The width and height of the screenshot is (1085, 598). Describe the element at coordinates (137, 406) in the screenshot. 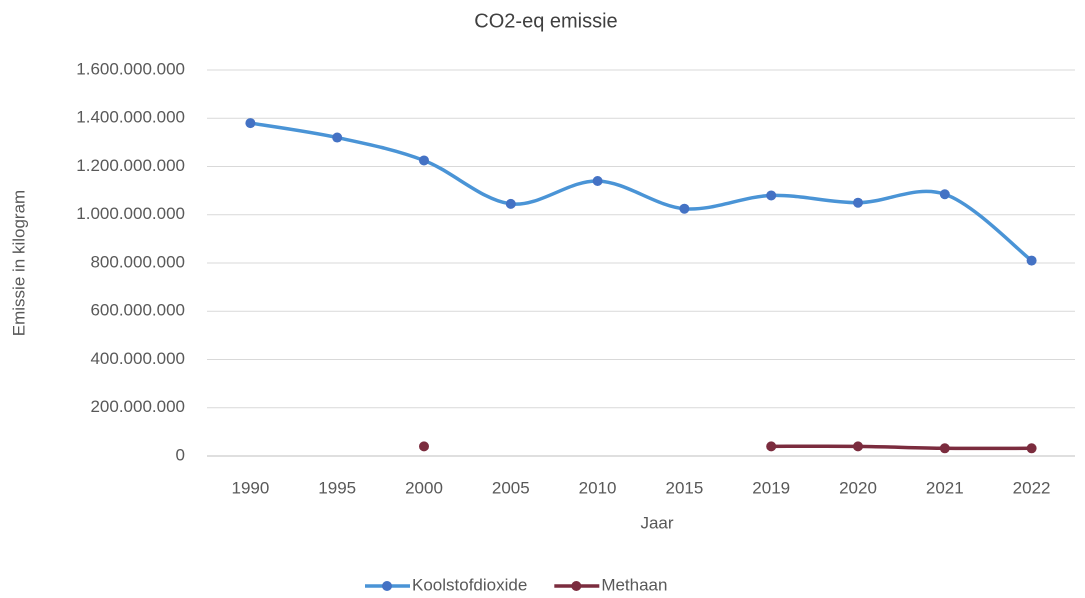

I see `y-tick-label: 200.000.000` at that location.